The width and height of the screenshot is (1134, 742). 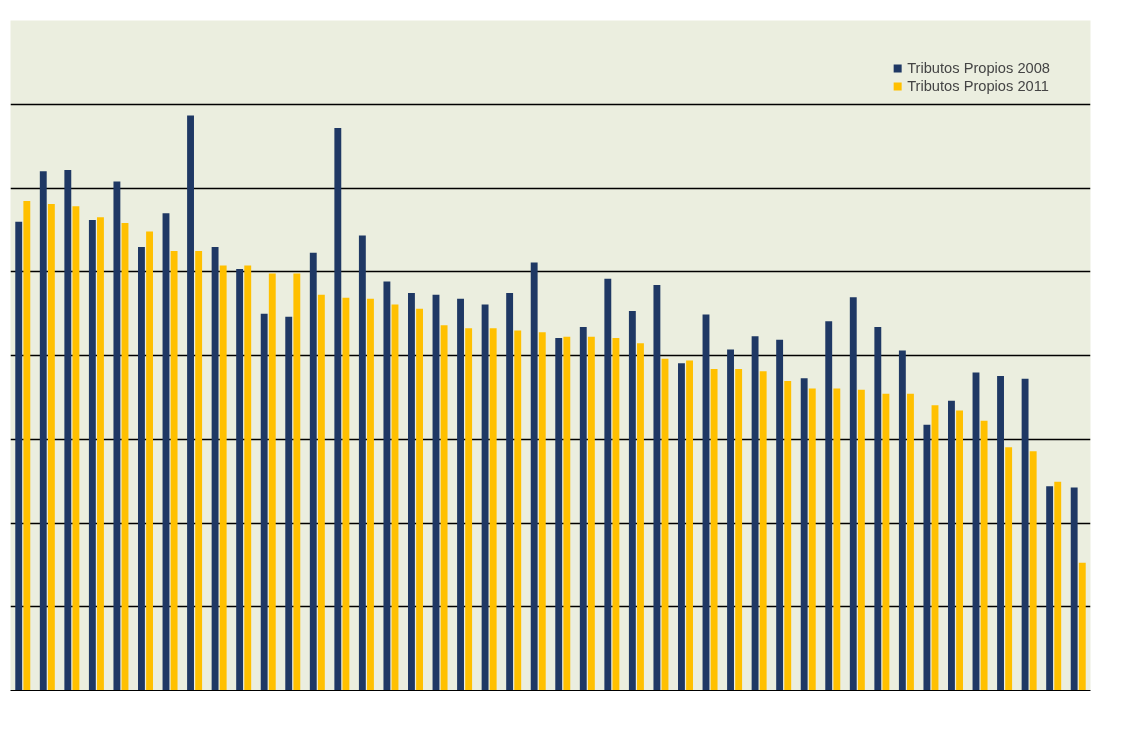 I want to click on legend-label: Tributos Propios 2008, so click(x=978, y=68).